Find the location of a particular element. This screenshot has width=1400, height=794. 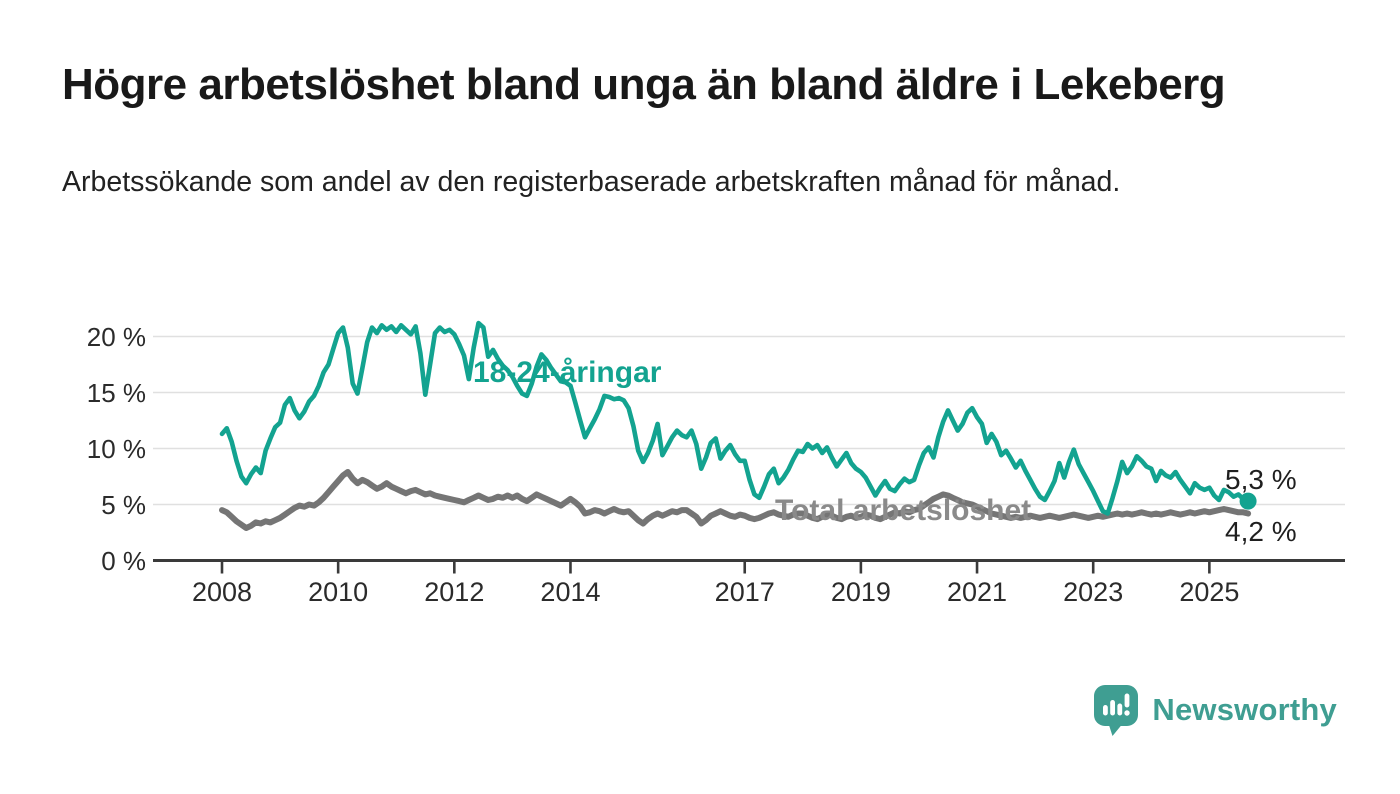

x-axis-tick-label: 2014 is located at coordinates (570, 592).